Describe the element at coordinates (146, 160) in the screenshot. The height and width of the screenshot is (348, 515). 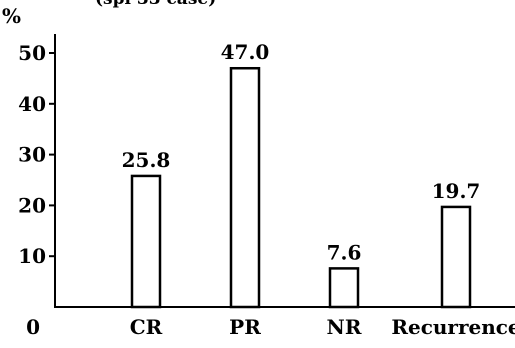
I see `bar-value-label: 25.8` at that location.